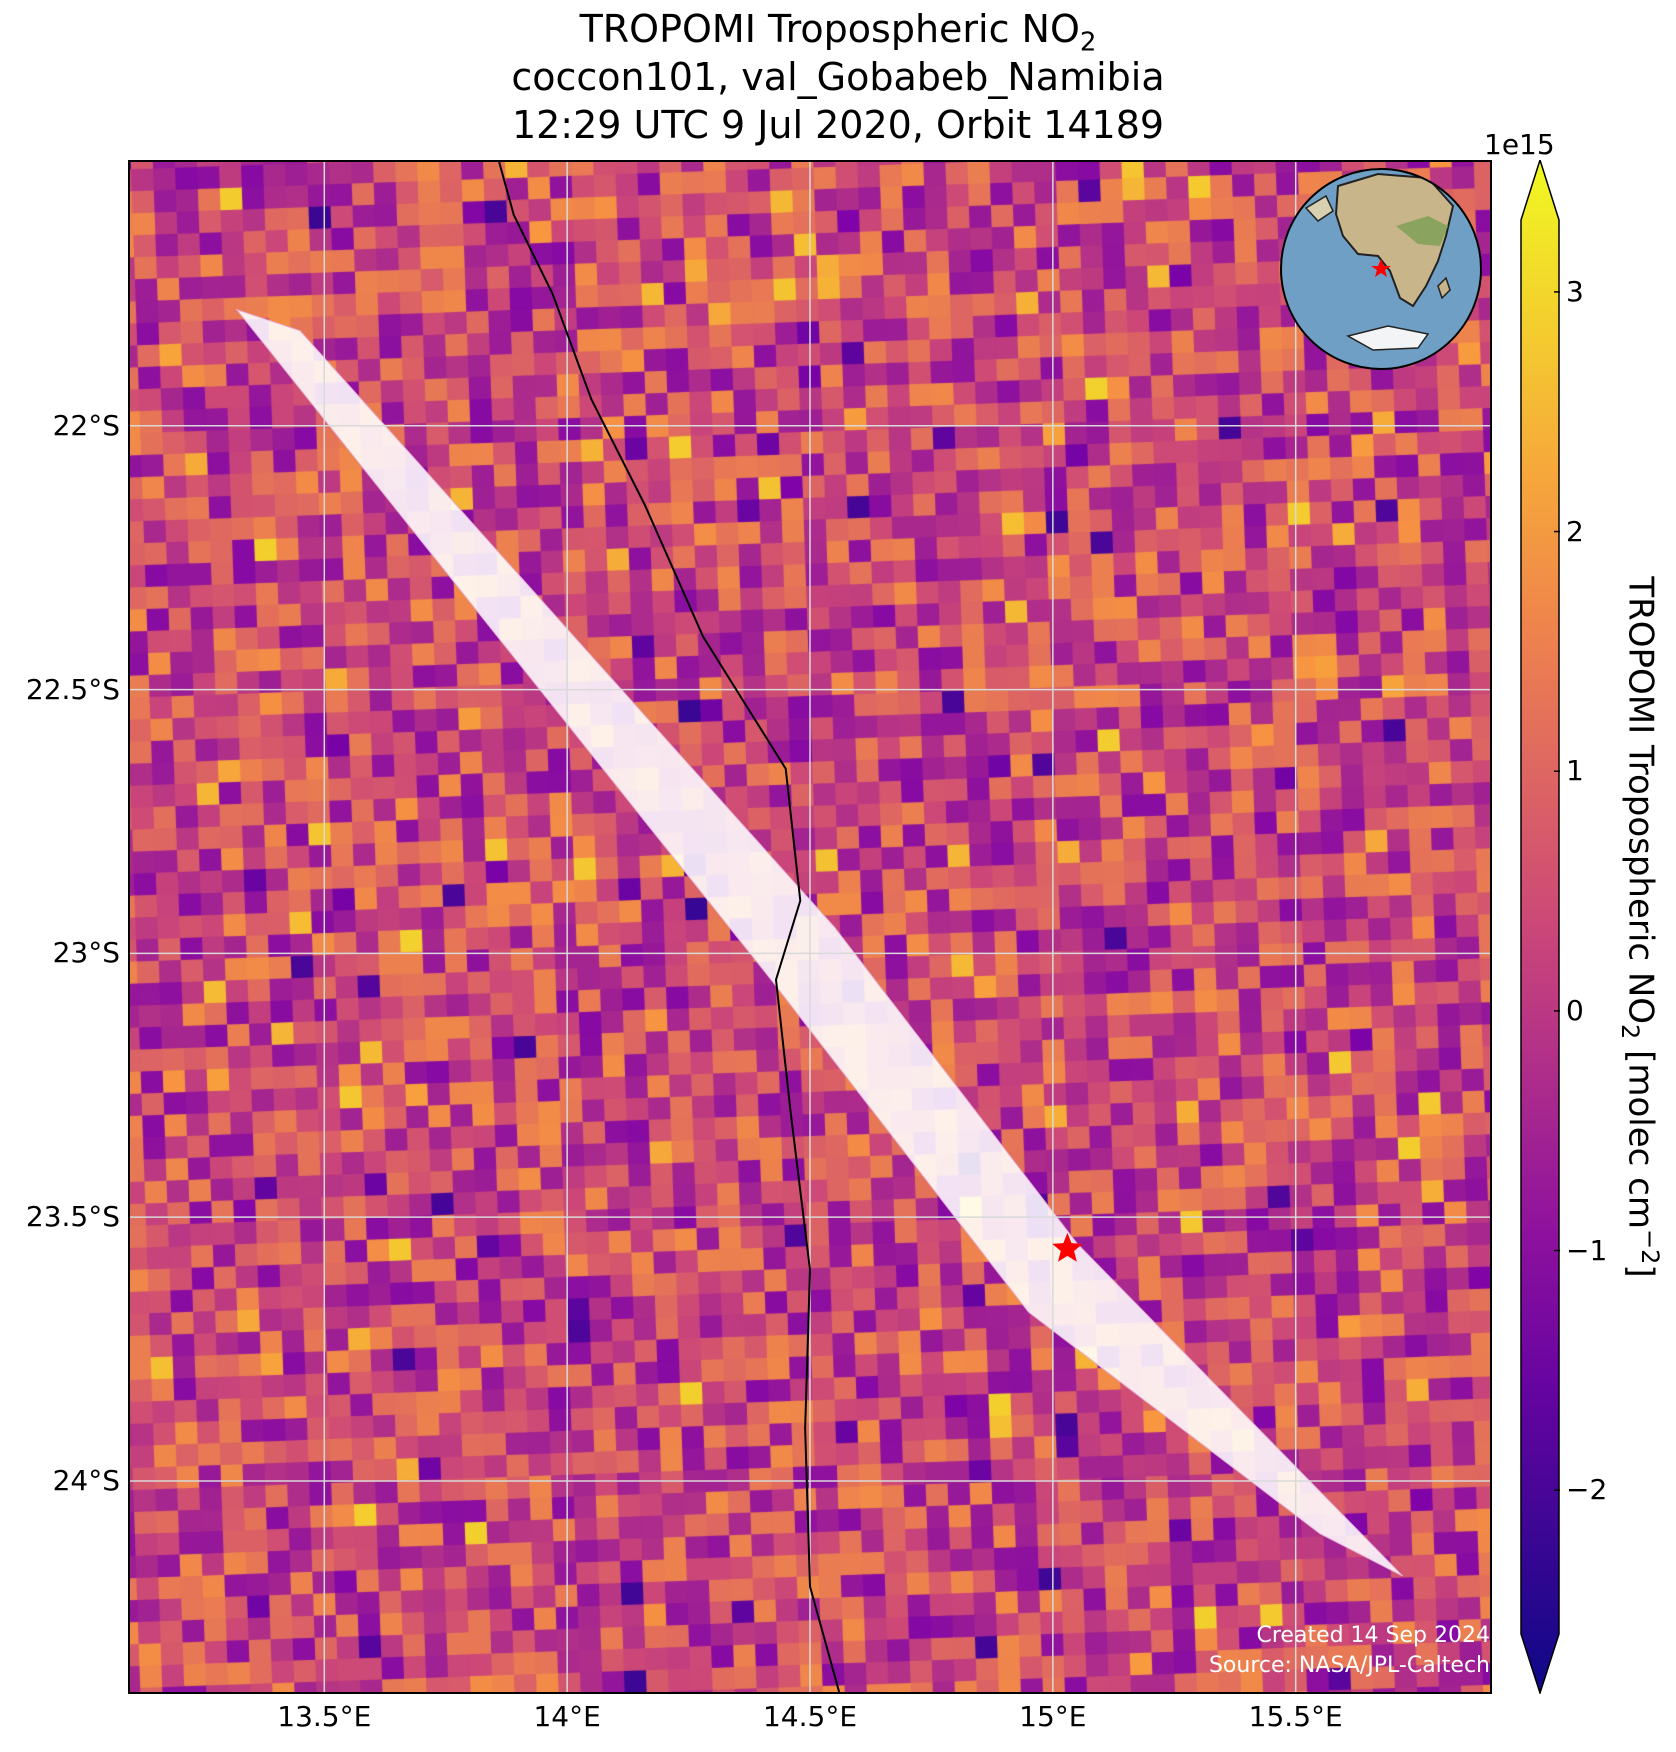  Describe the element at coordinates (86, 953) in the screenshot. I see `lat-tick-label: 23°S` at that location.